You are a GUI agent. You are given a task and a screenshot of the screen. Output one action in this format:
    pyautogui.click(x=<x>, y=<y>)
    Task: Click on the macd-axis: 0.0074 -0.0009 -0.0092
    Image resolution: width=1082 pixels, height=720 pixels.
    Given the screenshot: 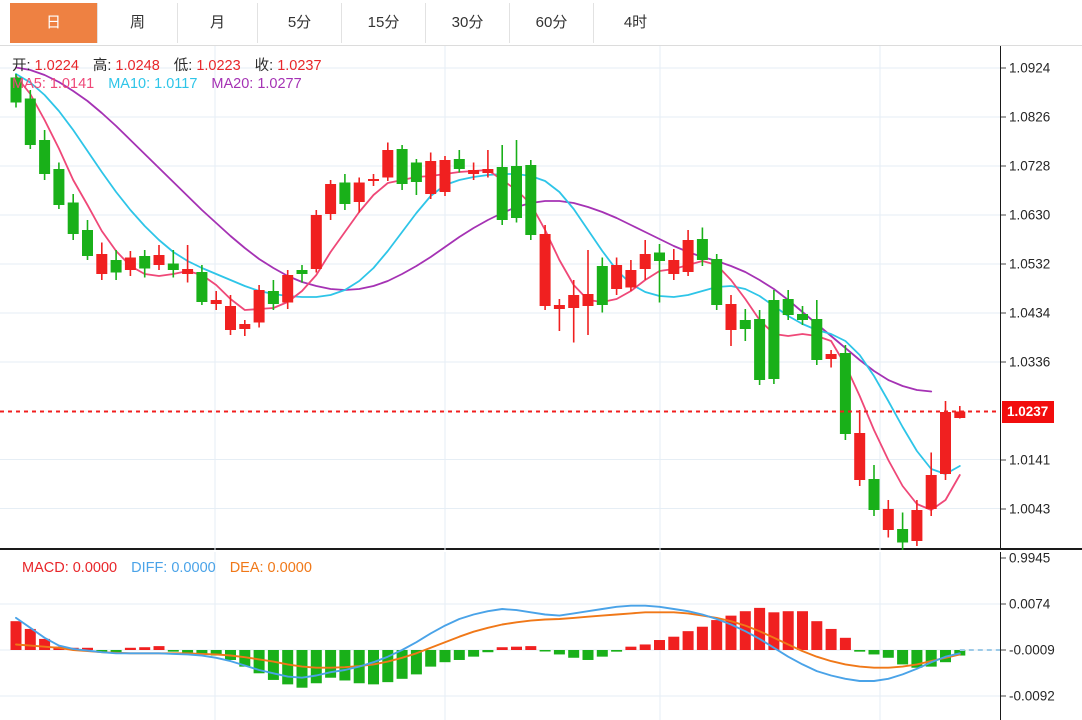 What is the action you would take?
    pyautogui.click(x=1041, y=636)
    